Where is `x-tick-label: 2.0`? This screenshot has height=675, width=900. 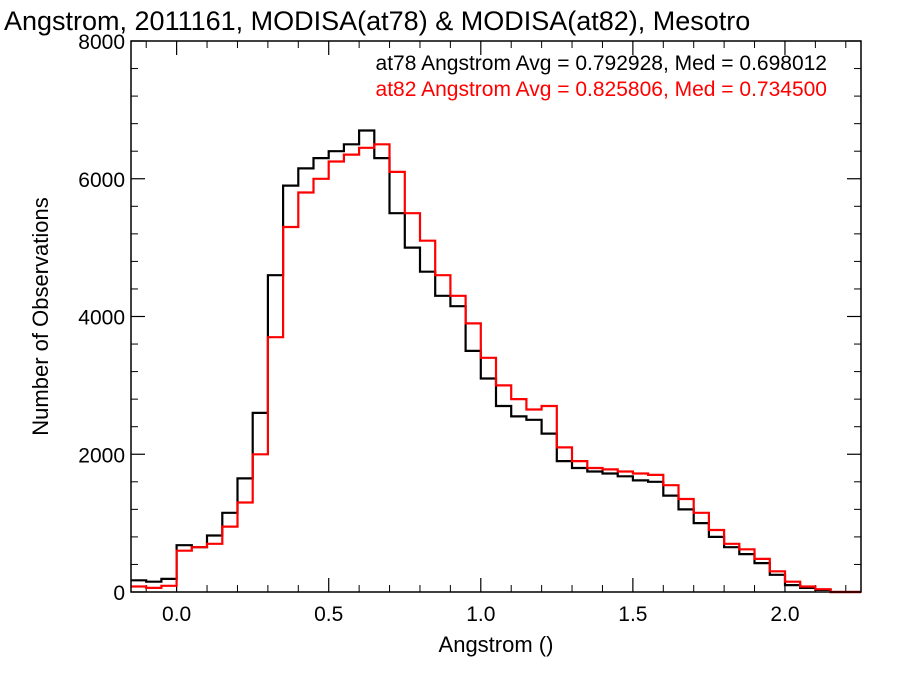
x-tick-label: 2.0 is located at coordinates (784, 614).